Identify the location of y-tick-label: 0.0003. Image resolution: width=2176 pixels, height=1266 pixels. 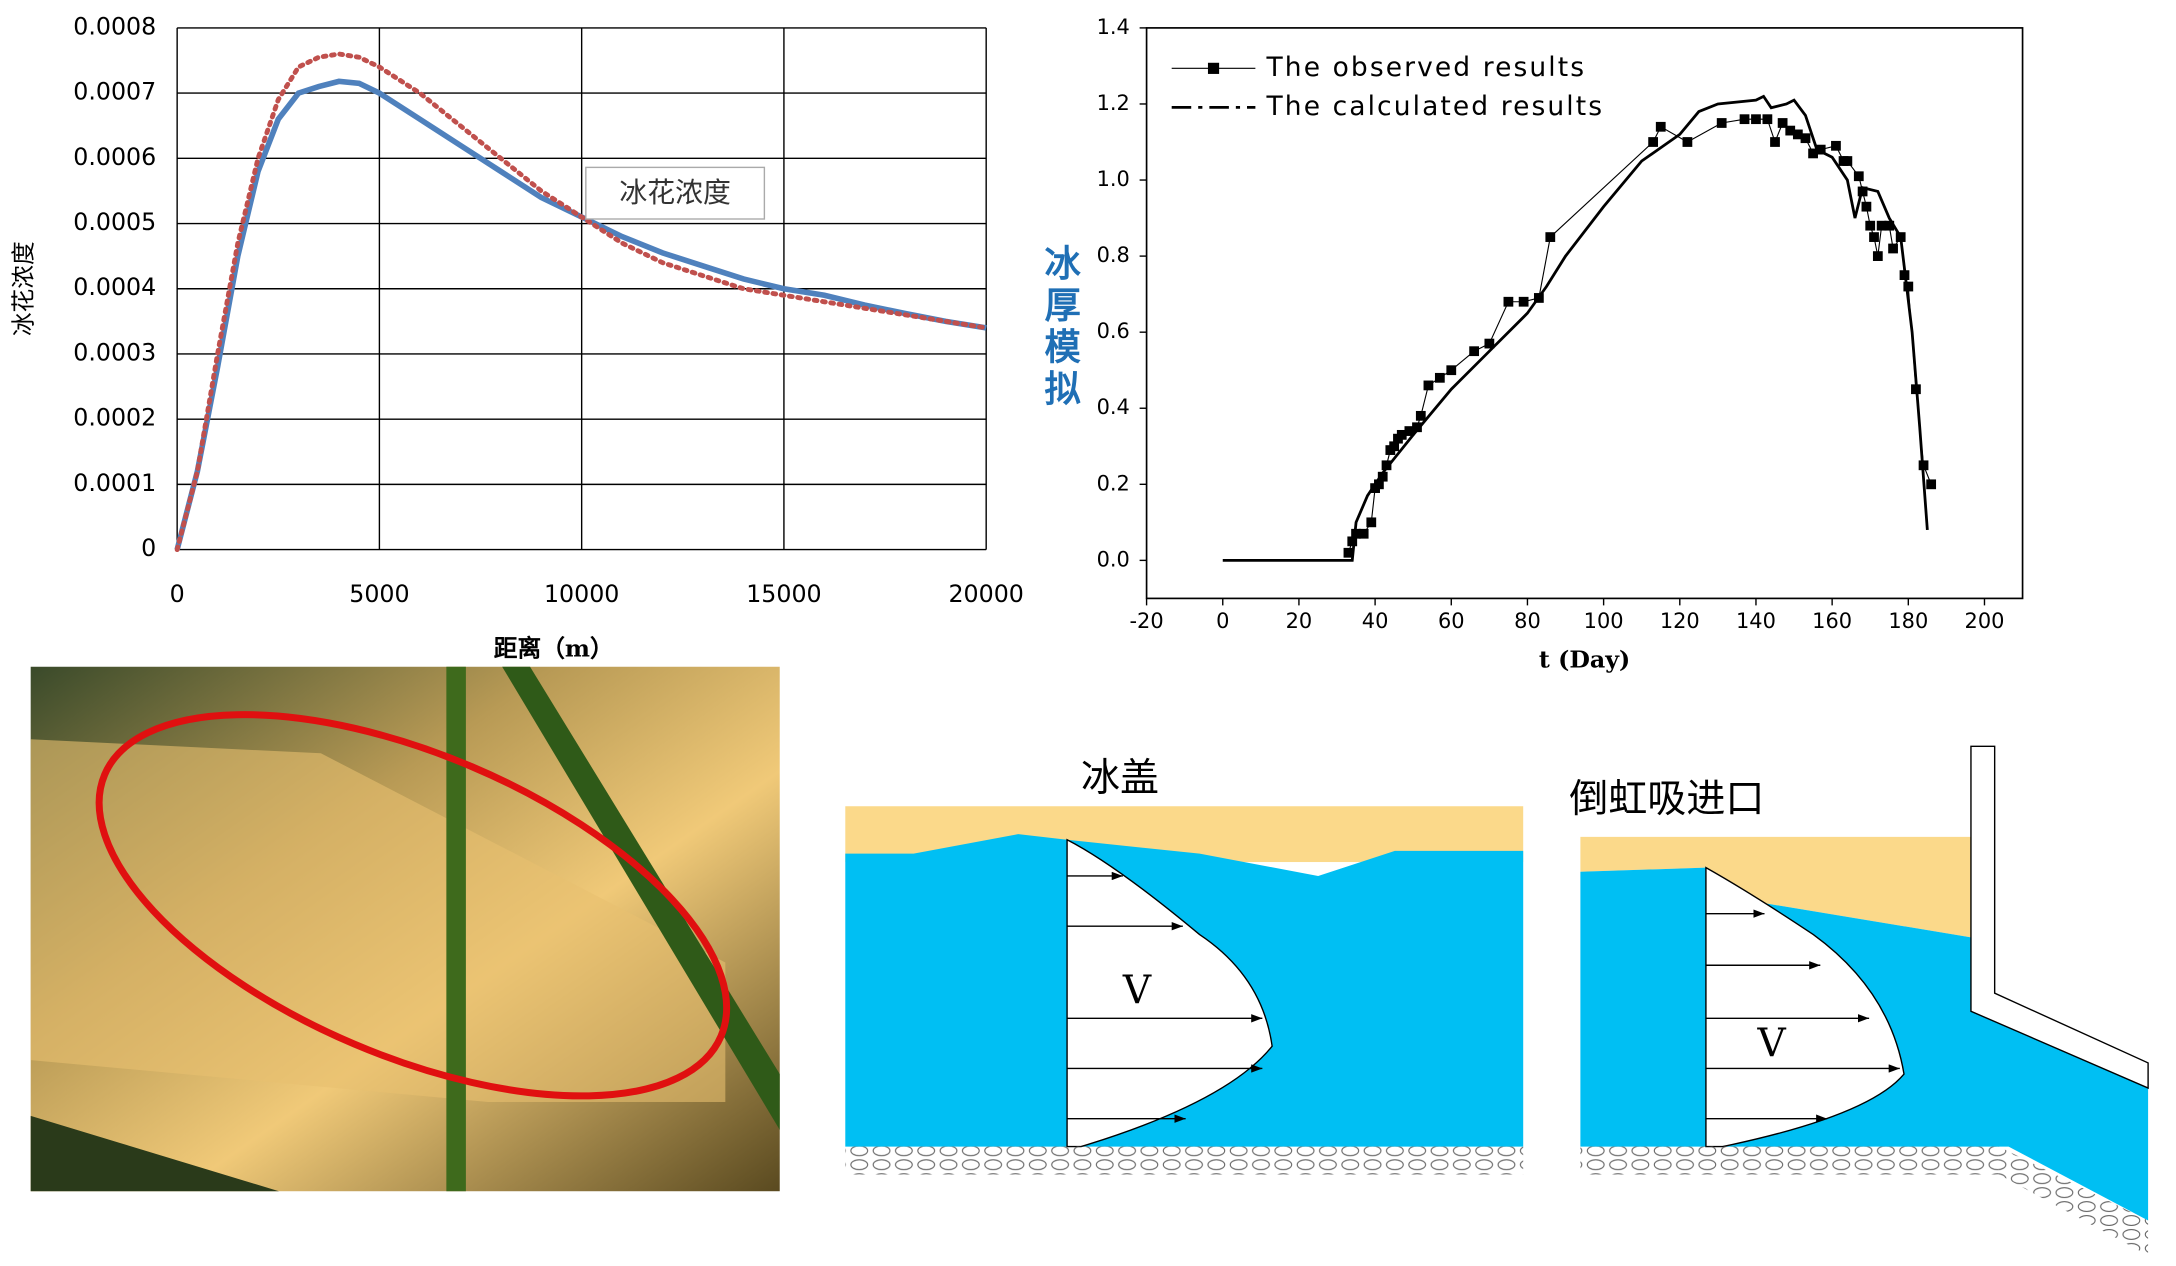
(114, 352).